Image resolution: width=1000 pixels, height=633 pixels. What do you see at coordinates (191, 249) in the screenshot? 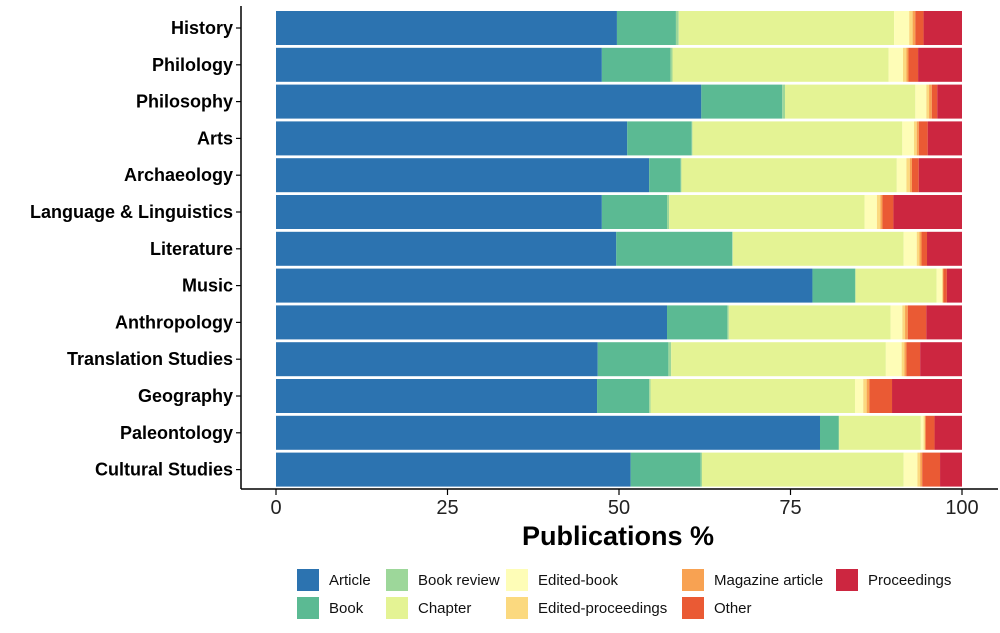
I see `category-label: Literature` at bounding box center [191, 249].